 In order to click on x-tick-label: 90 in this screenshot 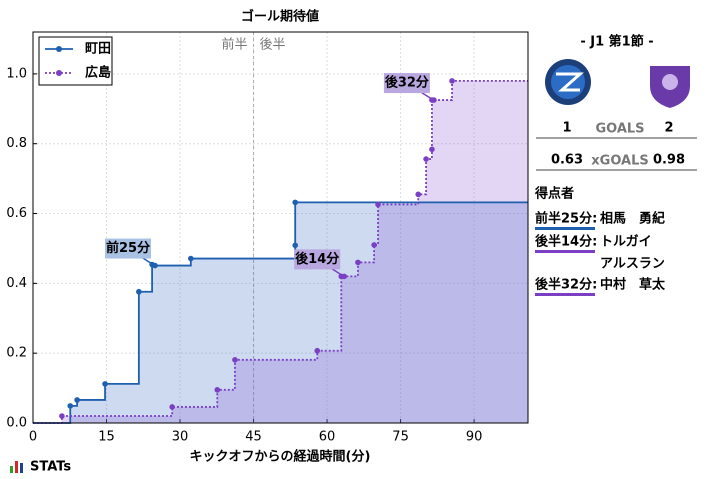, I will do `click(474, 437)`.